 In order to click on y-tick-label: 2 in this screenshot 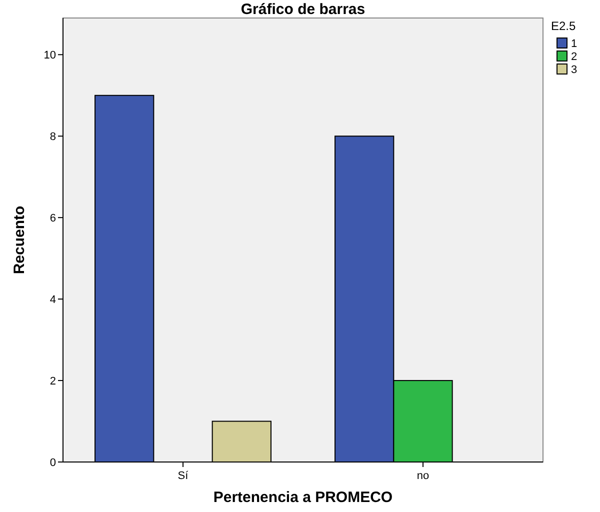, I will do `click(53, 381)`.